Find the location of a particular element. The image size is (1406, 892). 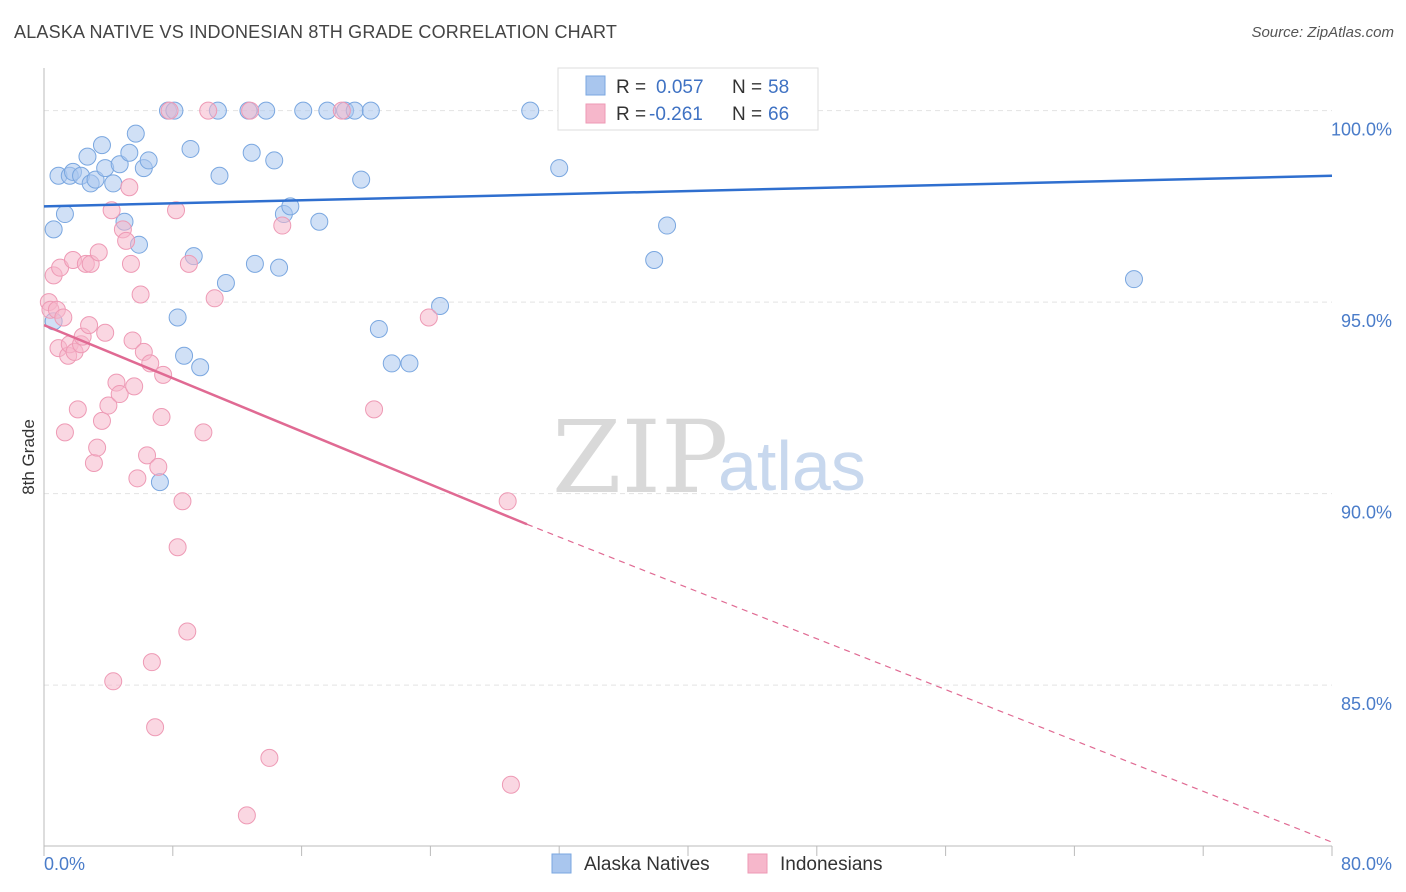

legend-r-label-2: R = is located at coordinates (631, 114).